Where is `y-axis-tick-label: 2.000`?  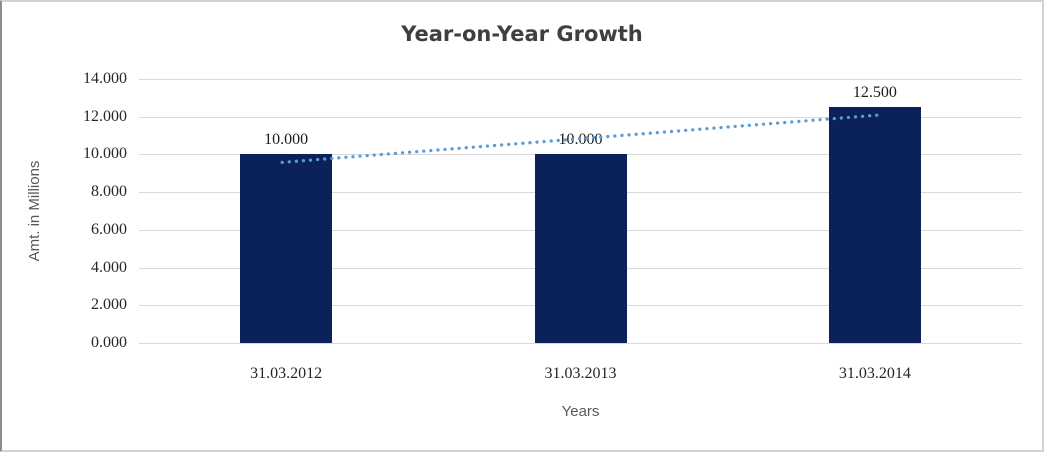 y-axis-tick-label: 2.000 is located at coordinates (109, 305).